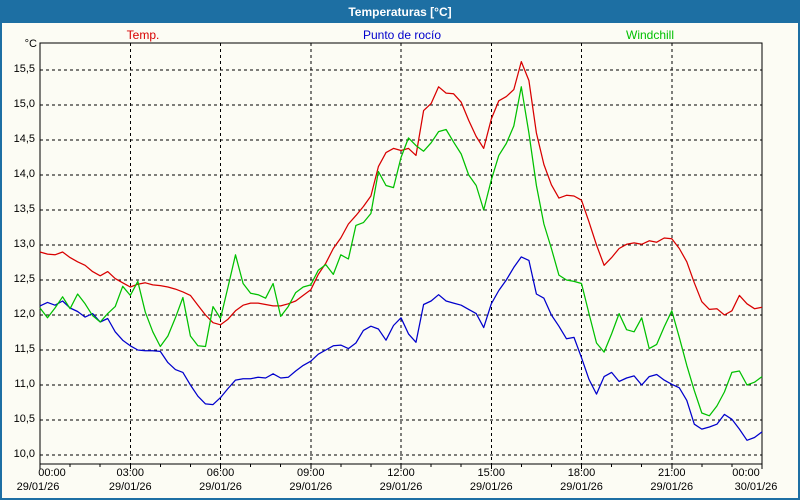 Image resolution: width=800 pixels, height=500 pixels. I want to click on x-tick-time-label: 06:00, so click(220, 473).